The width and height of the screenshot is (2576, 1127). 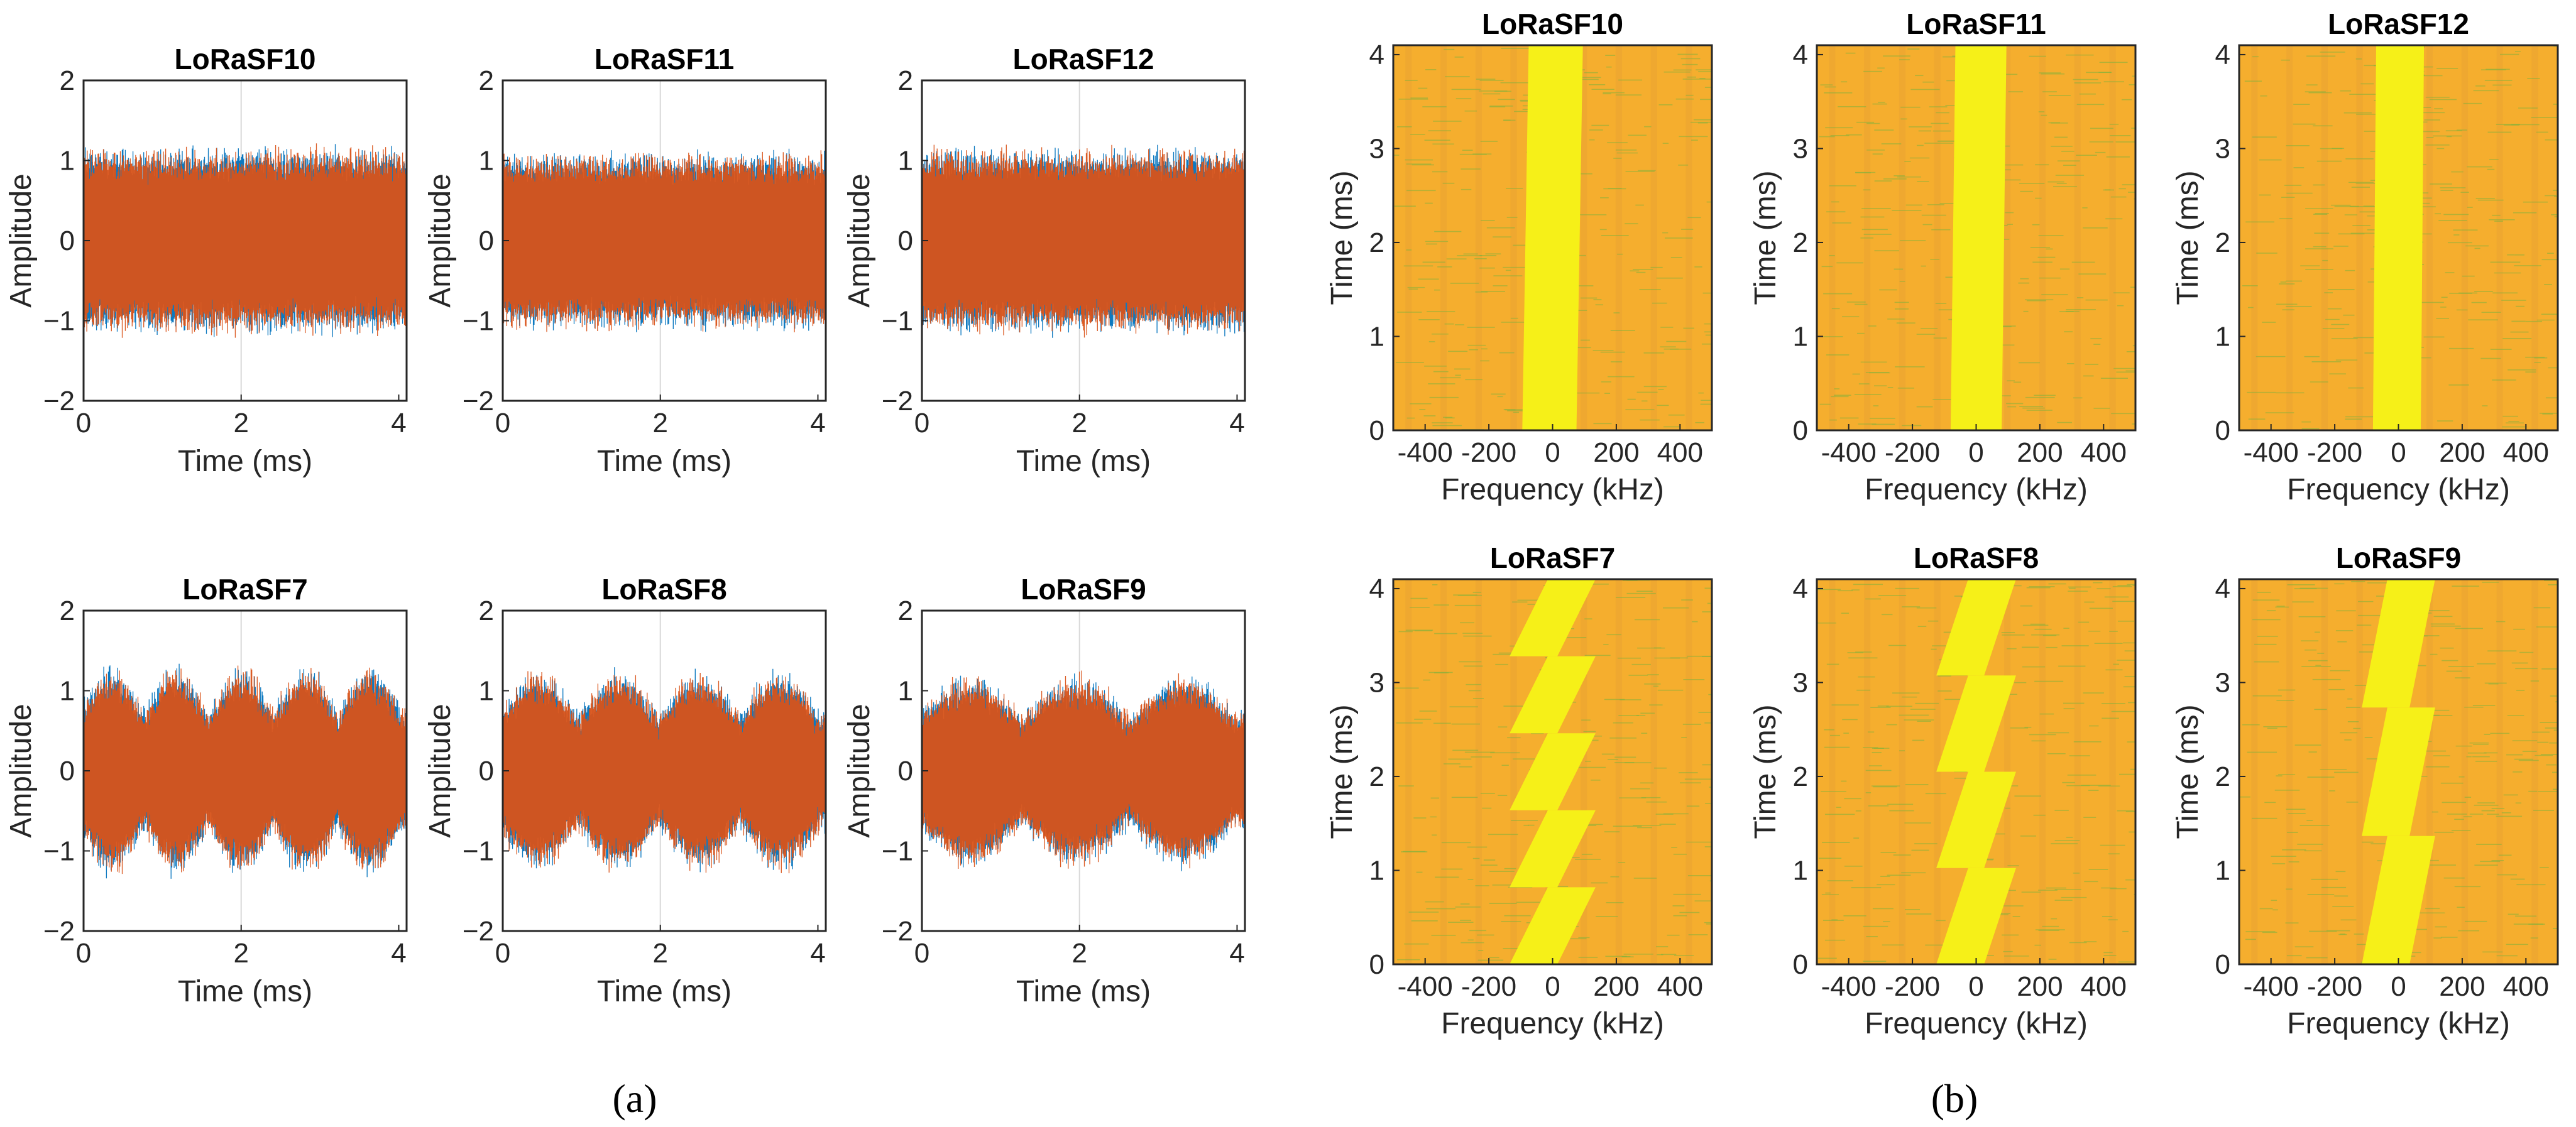 What do you see at coordinates (1800, 242) in the screenshot?
I see `ytick-label-sp-sf11-2: 2` at bounding box center [1800, 242].